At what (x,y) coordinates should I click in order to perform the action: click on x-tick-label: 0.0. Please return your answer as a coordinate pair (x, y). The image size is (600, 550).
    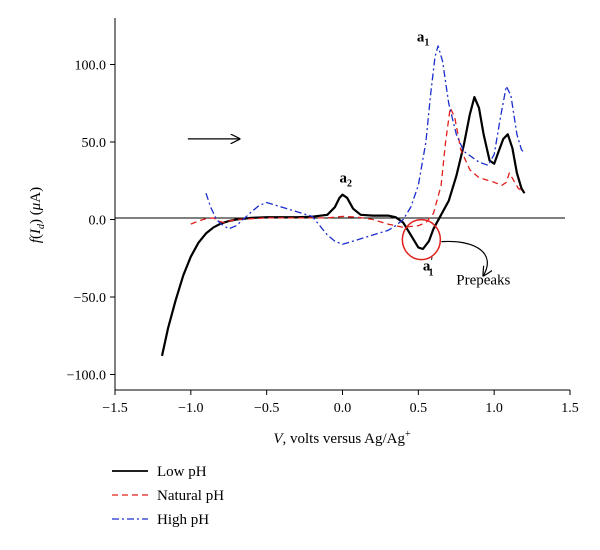
    Looking at the image, I should click on (343, 408).